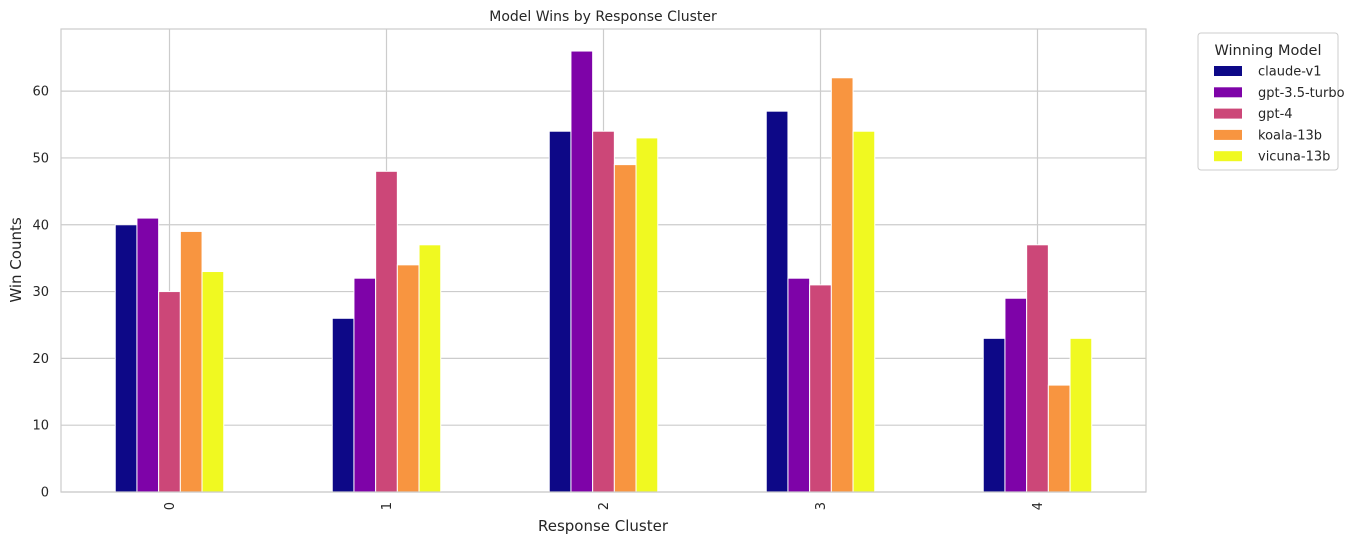  I want to click on y-tick-label: 20, so click(40, 359).